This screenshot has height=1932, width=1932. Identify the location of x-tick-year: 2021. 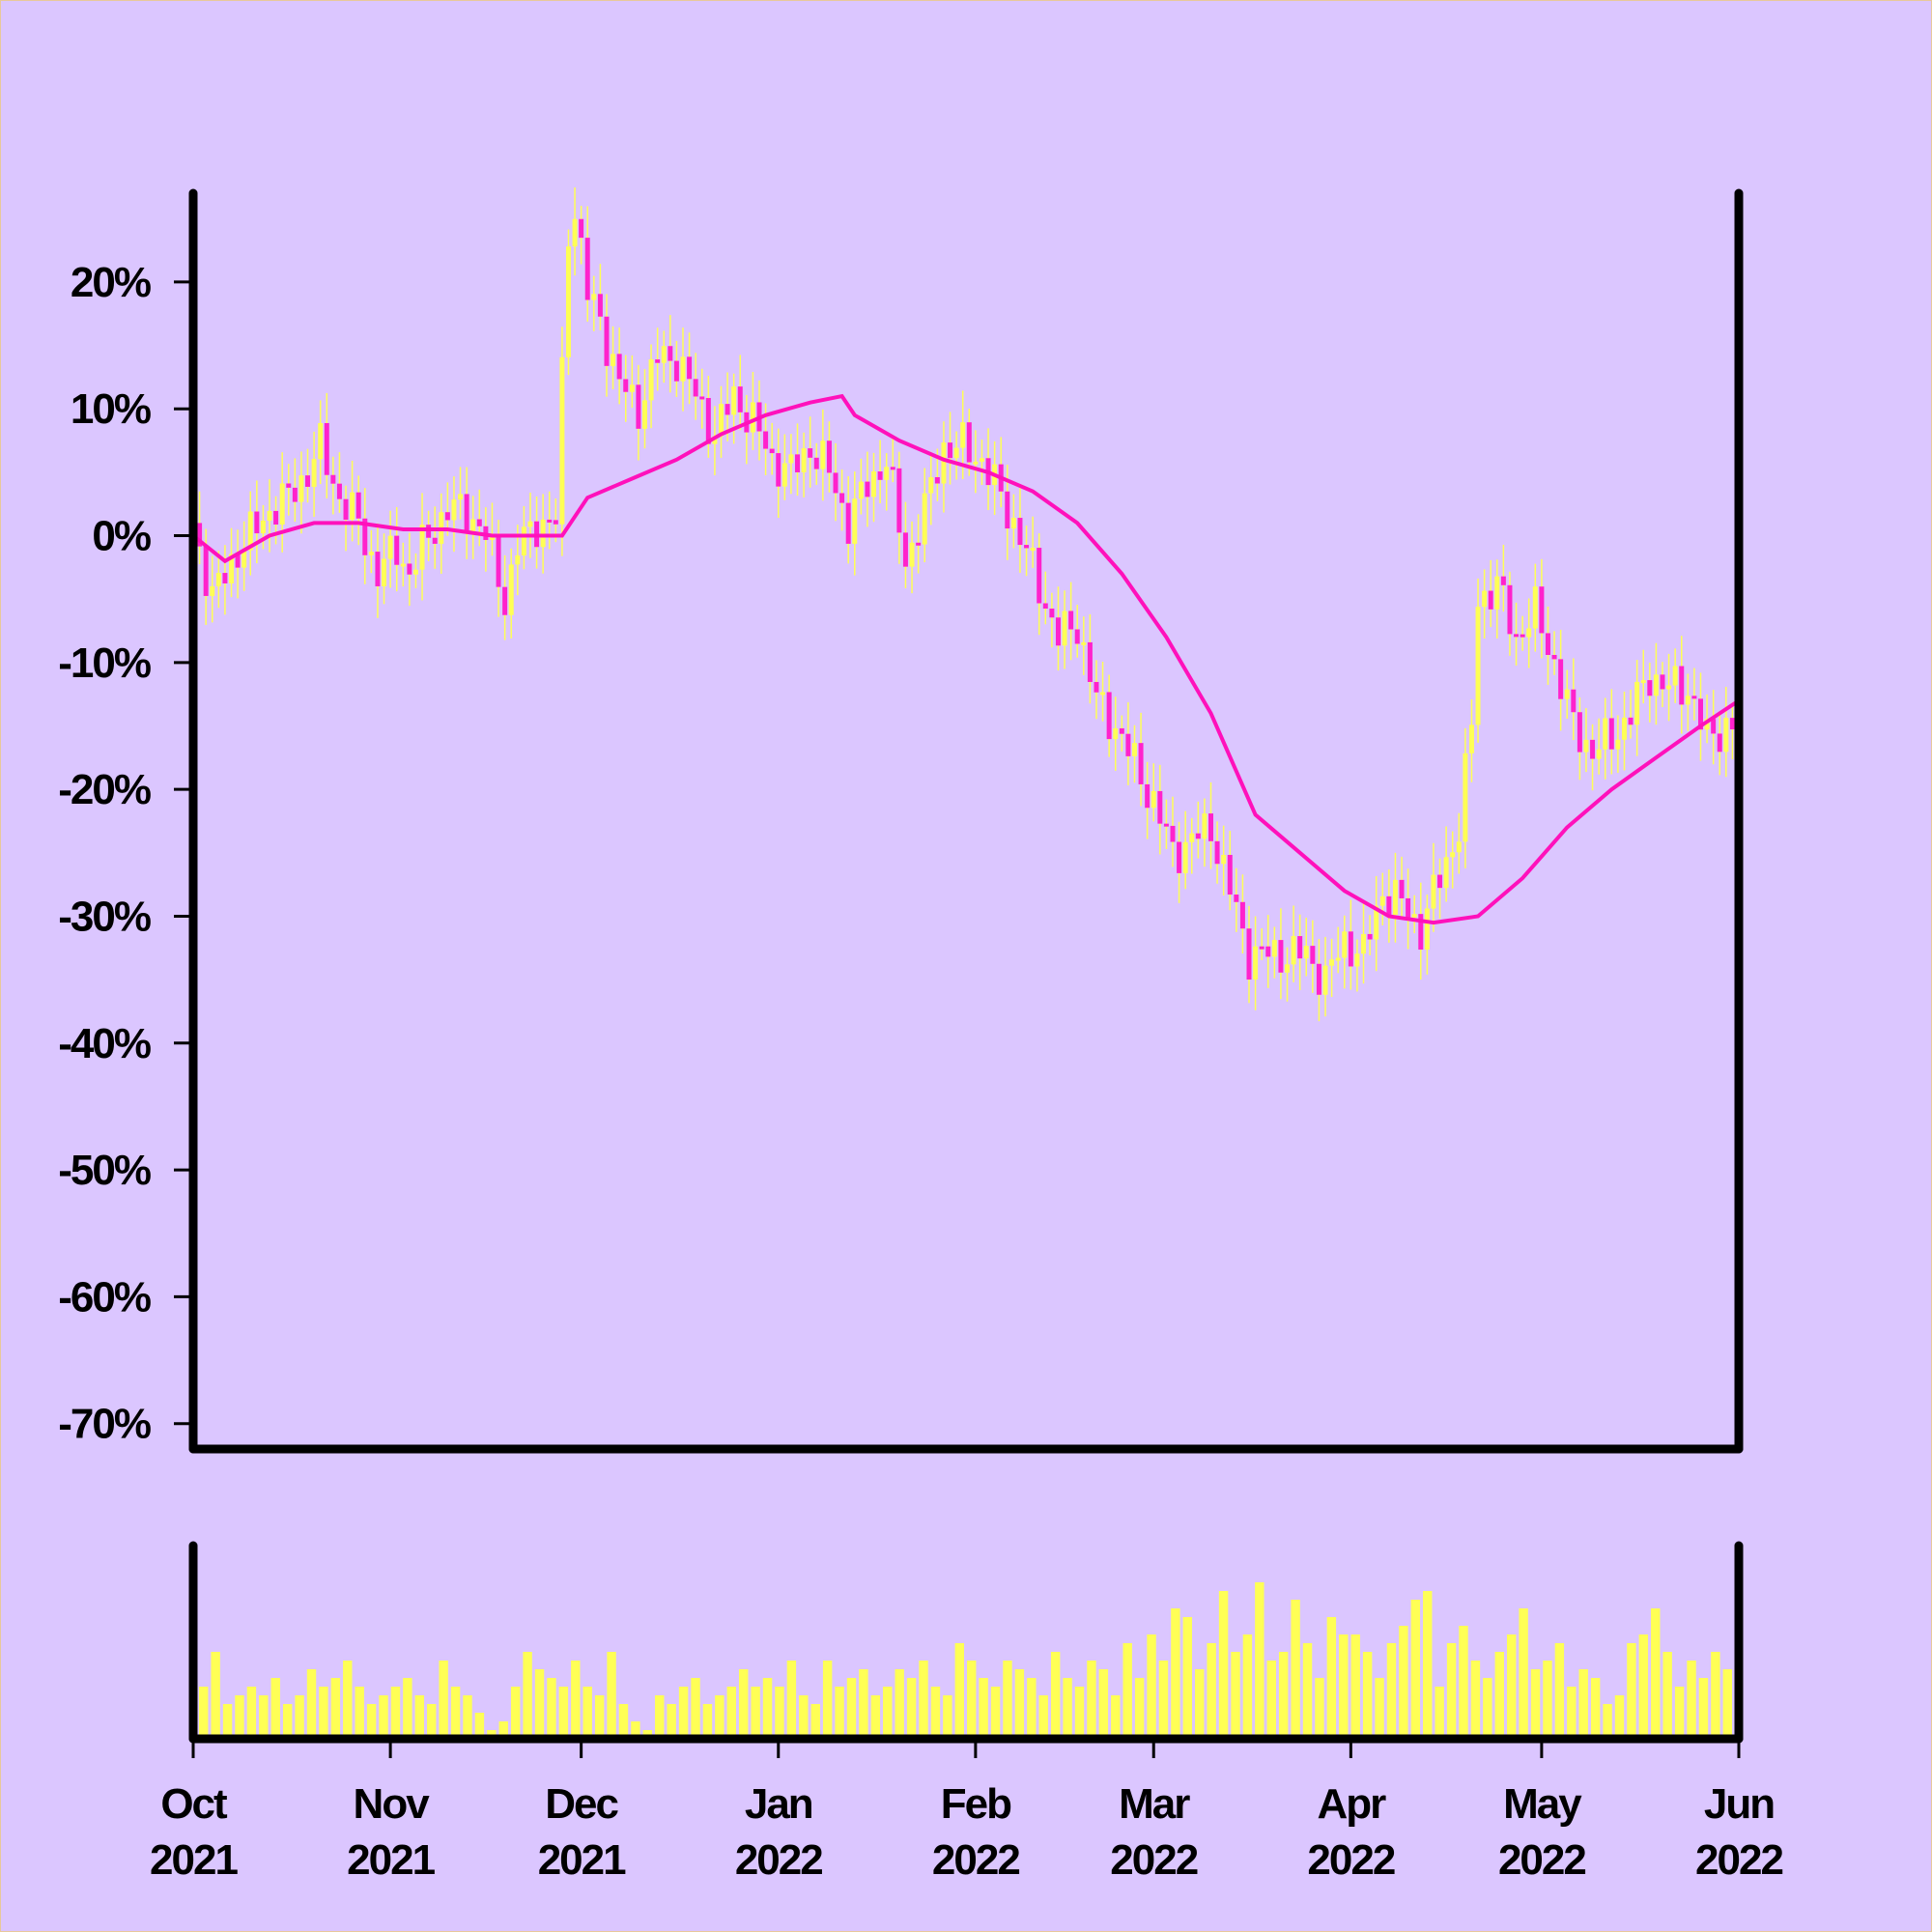
(582, 1860).